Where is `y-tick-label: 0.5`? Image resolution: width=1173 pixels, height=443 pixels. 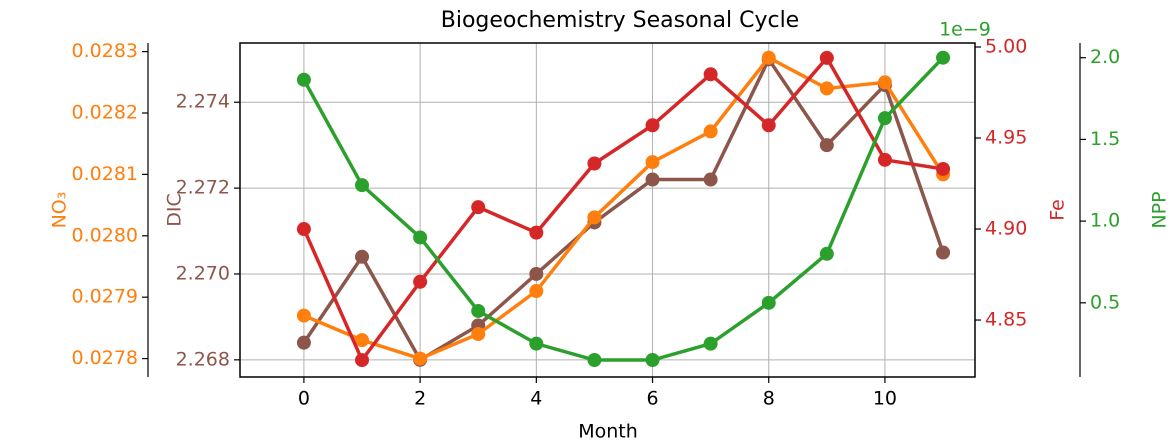 y-tick-label: 0.5 is located at coordinates (1105, 302).